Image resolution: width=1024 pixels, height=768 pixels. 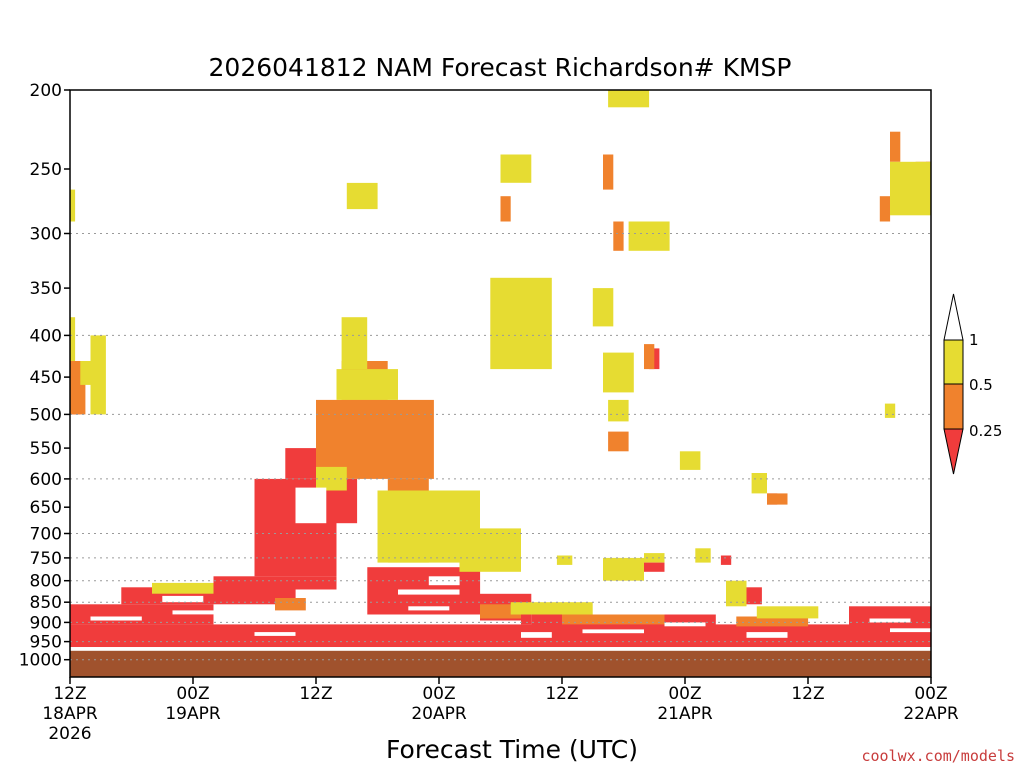 I want to click on y-tick-label-400: 400, so click(x=46, y=336).